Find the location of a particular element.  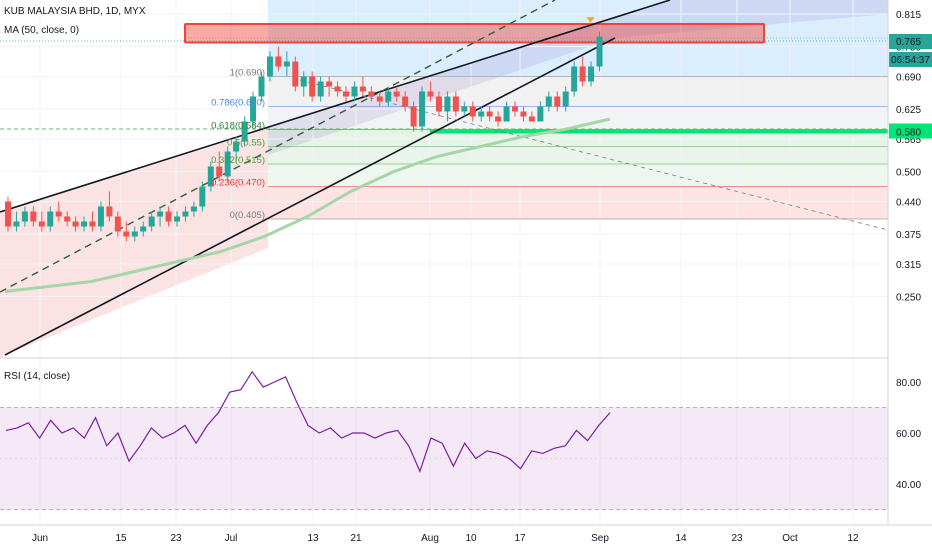

time-tick-label: 21 is located at coordinates (356, 538).